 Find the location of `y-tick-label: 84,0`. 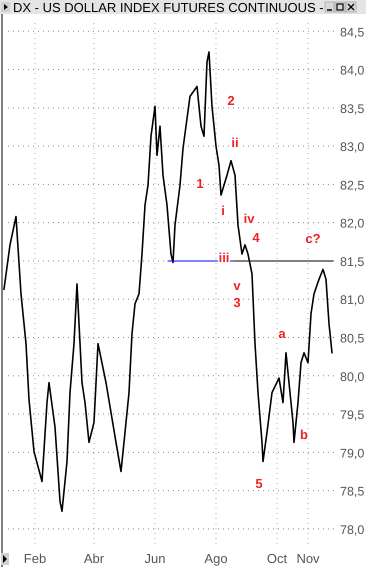

y-tick-label: 84,0 is located at coordinates (352, 71).